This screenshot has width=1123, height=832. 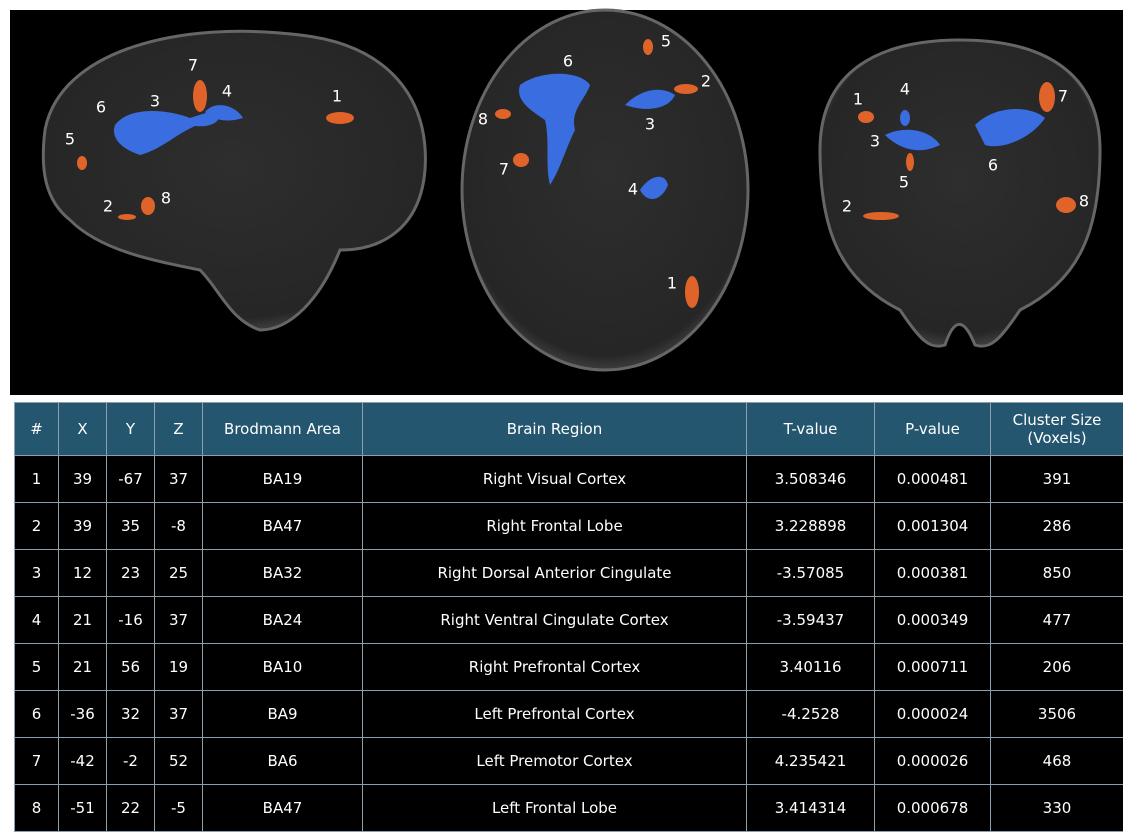 What do you see at coordinates (179, 761) in the screenshot?
I see `table-cell: 52` at bounding box center [179, 761].